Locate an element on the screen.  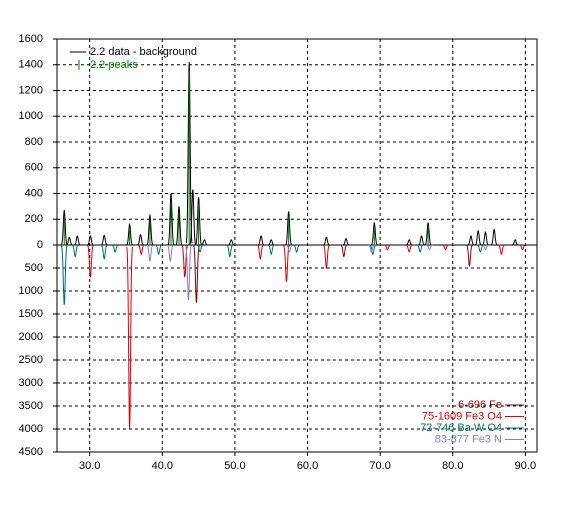
y-tick-label: 400 is located at coordinates (34, 193).